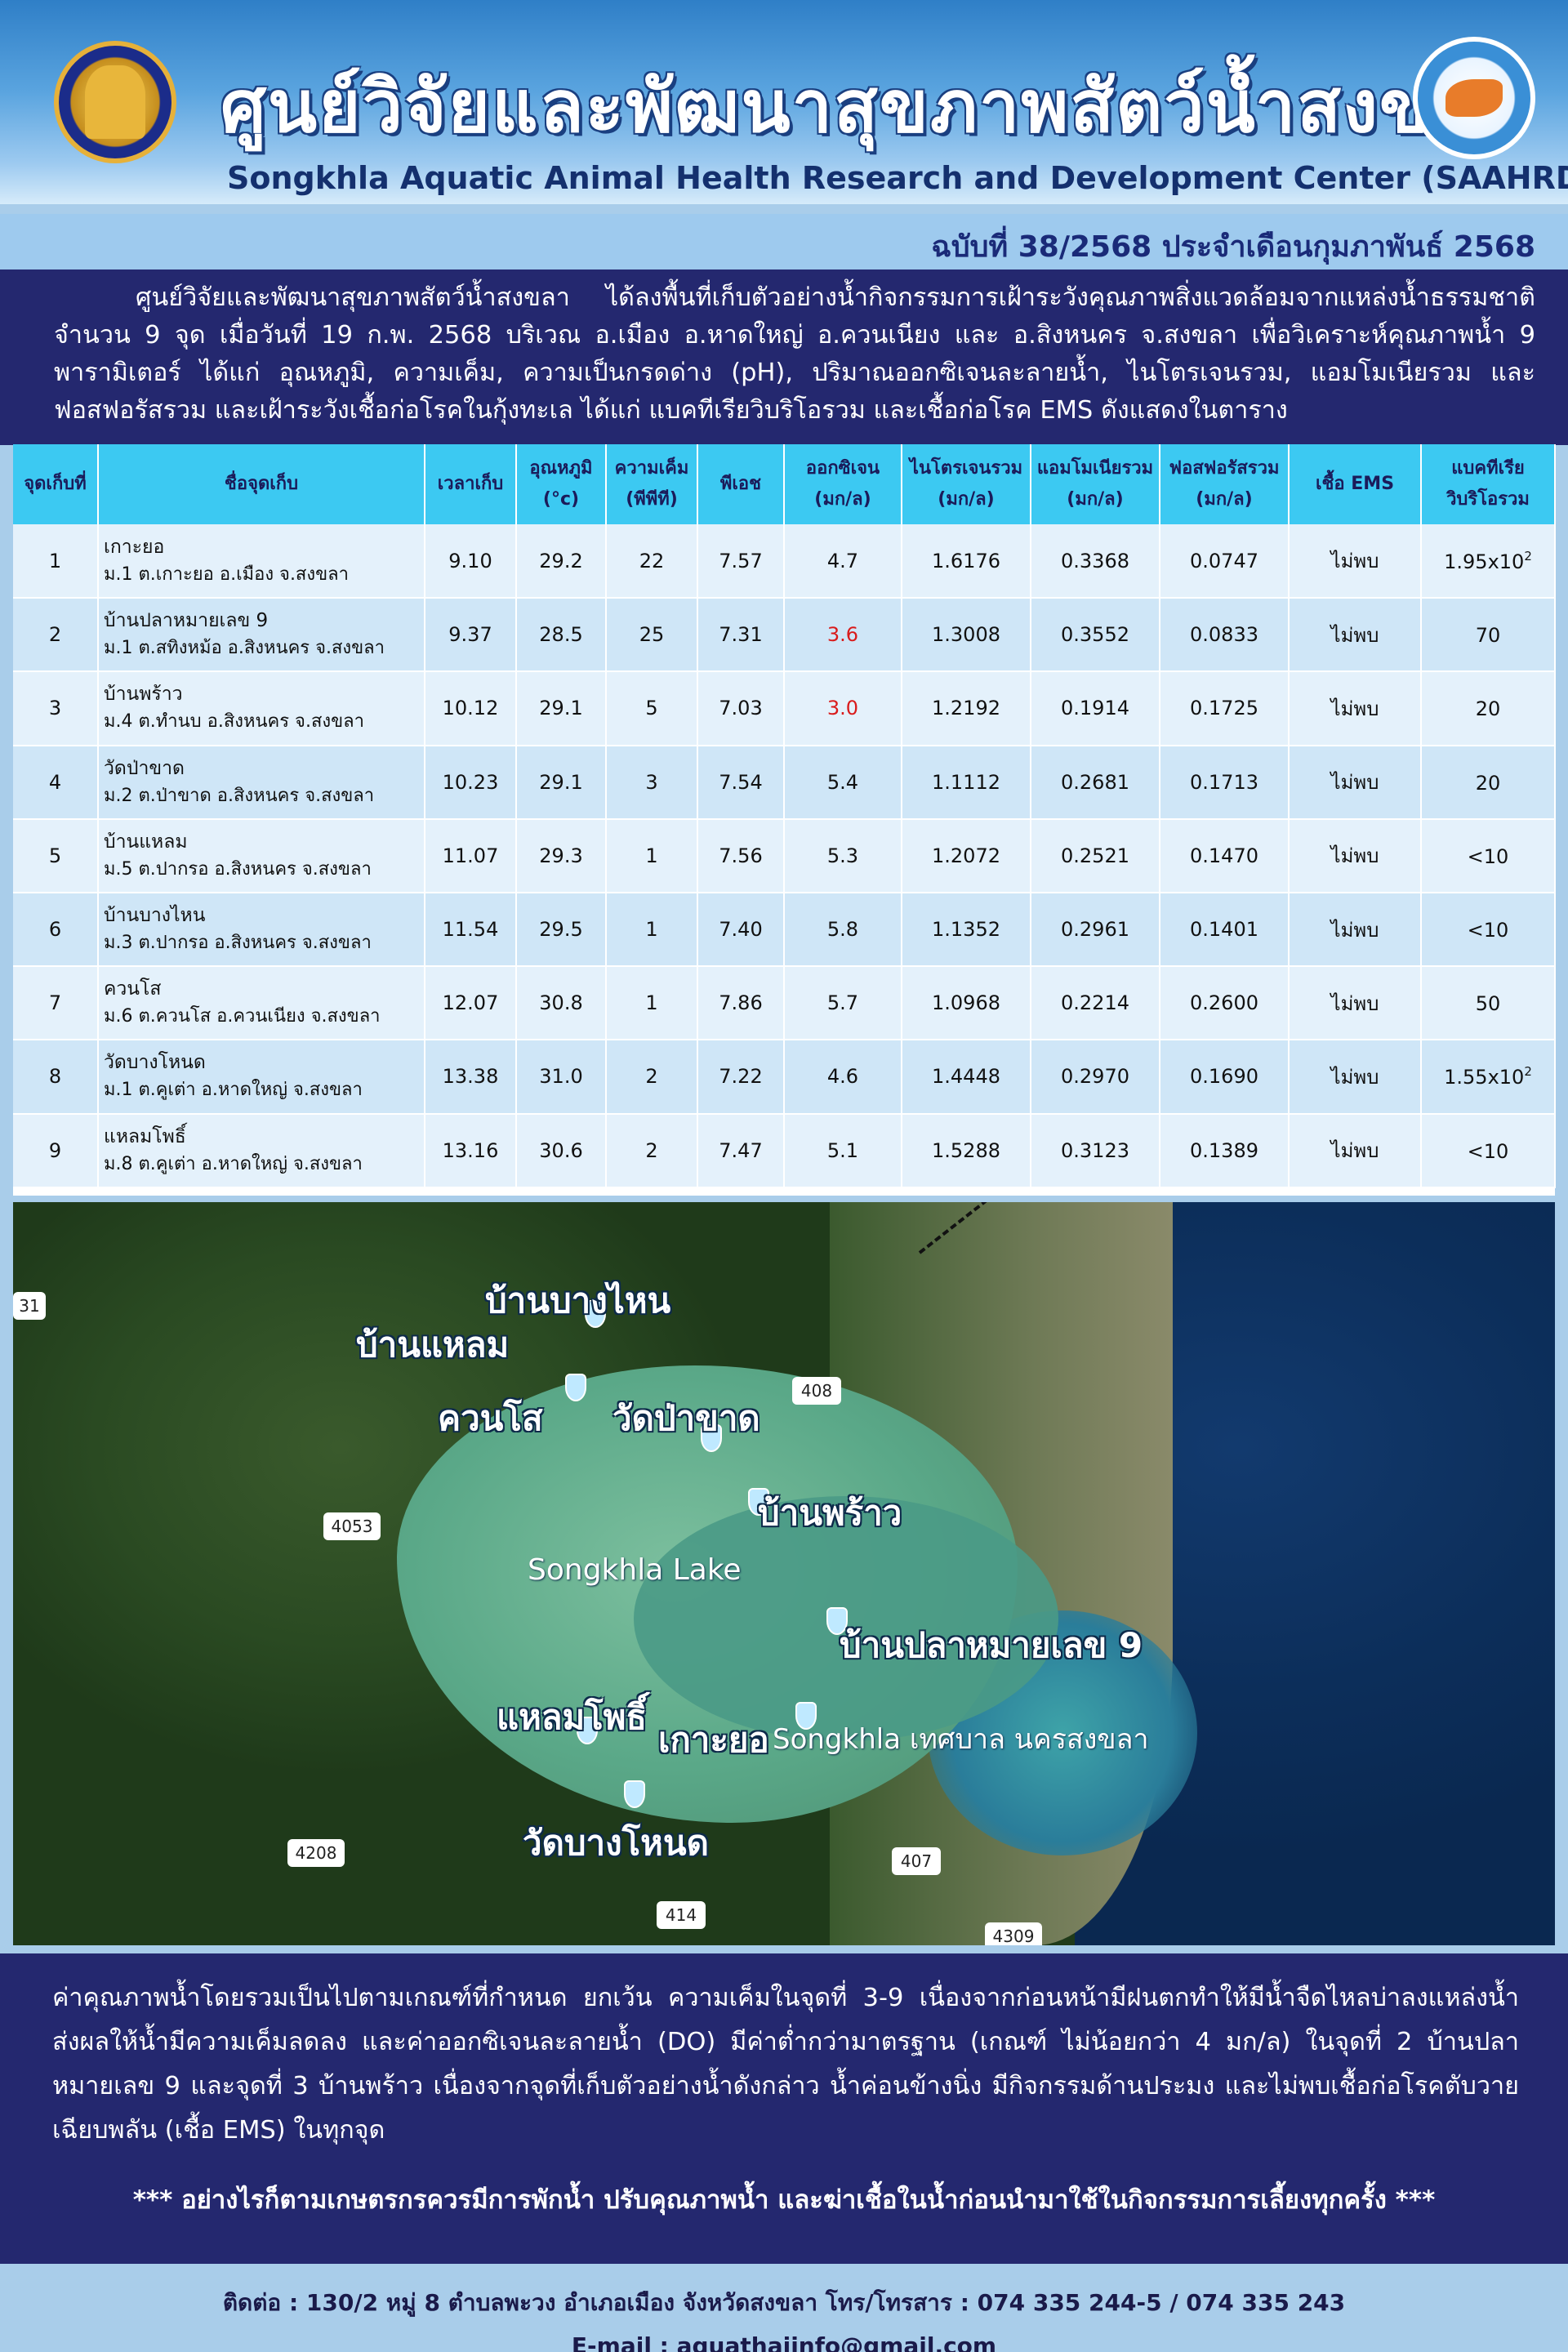 The width and height of the screenshot is (1568, 2352). What do you see at coordinates (56, 635) in the screenshot?
I see `site-no: 2` at bounding box center [56, 635].